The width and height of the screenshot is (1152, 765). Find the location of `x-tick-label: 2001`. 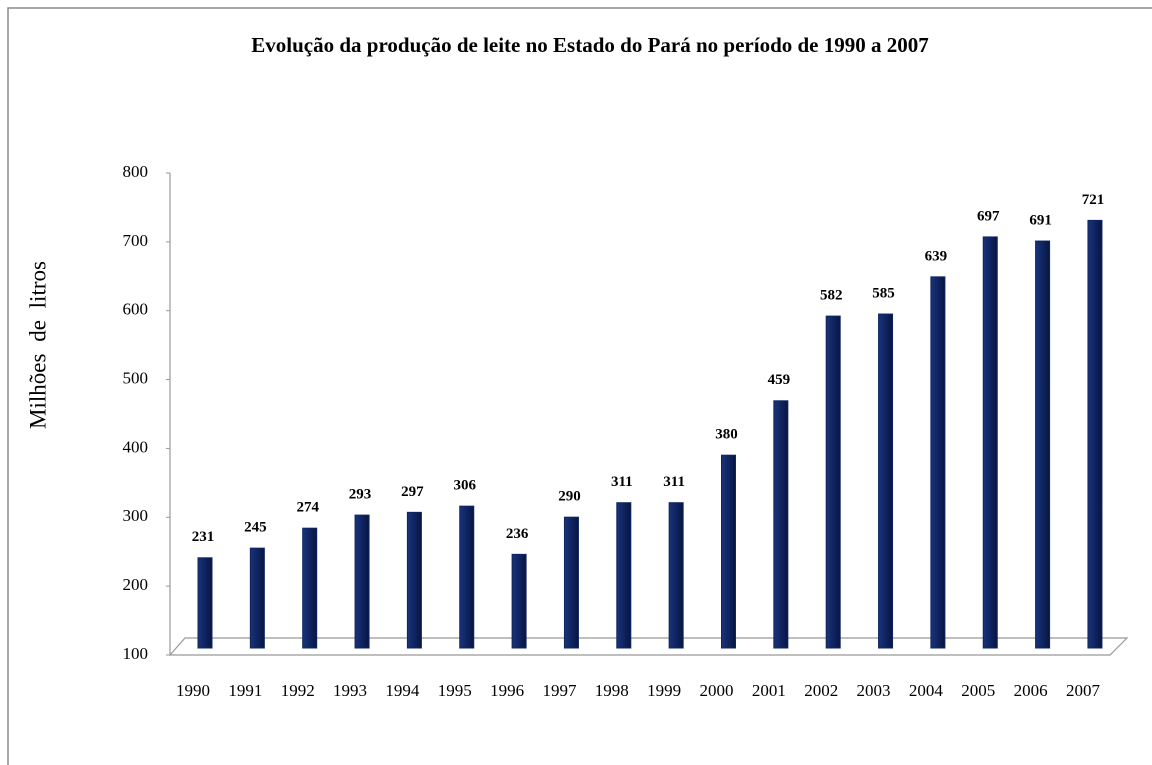

x-tick-label: 2001 is located at coordinates (769, 690).